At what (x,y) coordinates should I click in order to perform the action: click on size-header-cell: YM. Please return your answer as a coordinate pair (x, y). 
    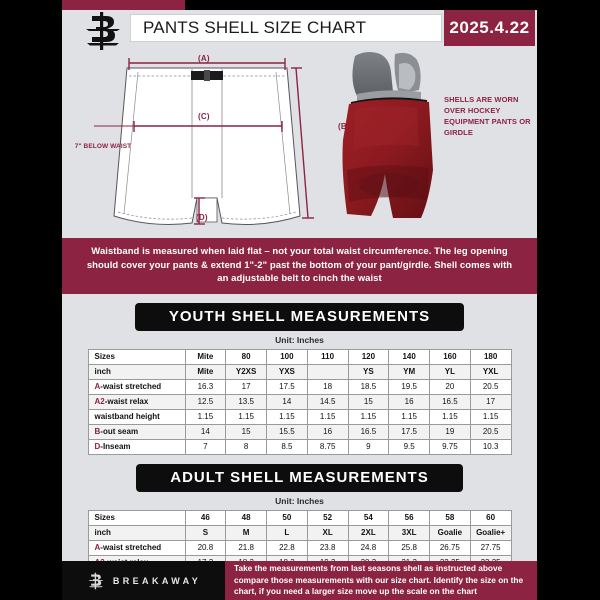
    Looking at the image, I should click on (409, 371).